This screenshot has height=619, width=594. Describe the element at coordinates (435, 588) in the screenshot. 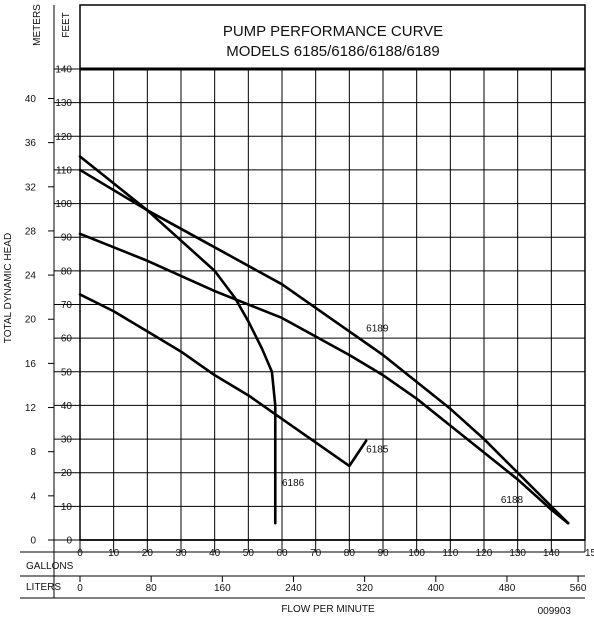

I see `liters-tick-label: 400` at that location.